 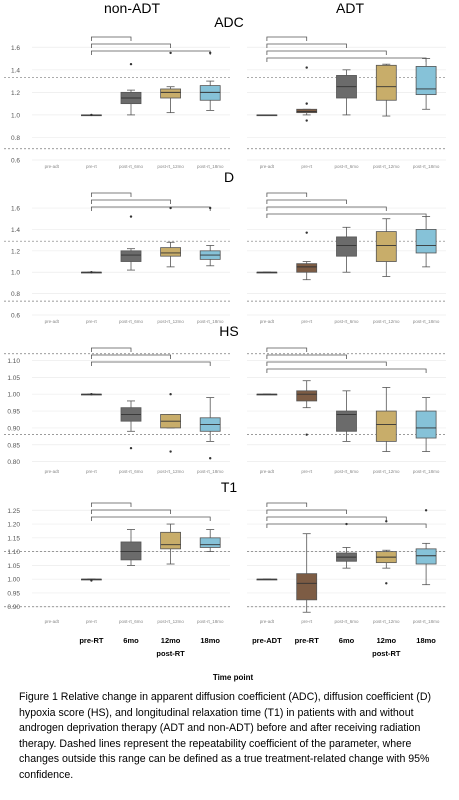 What do you see at coordinates (229, 22) in the screenshot?
I see `chart-title: ADC` at bounding box center [229, 22].